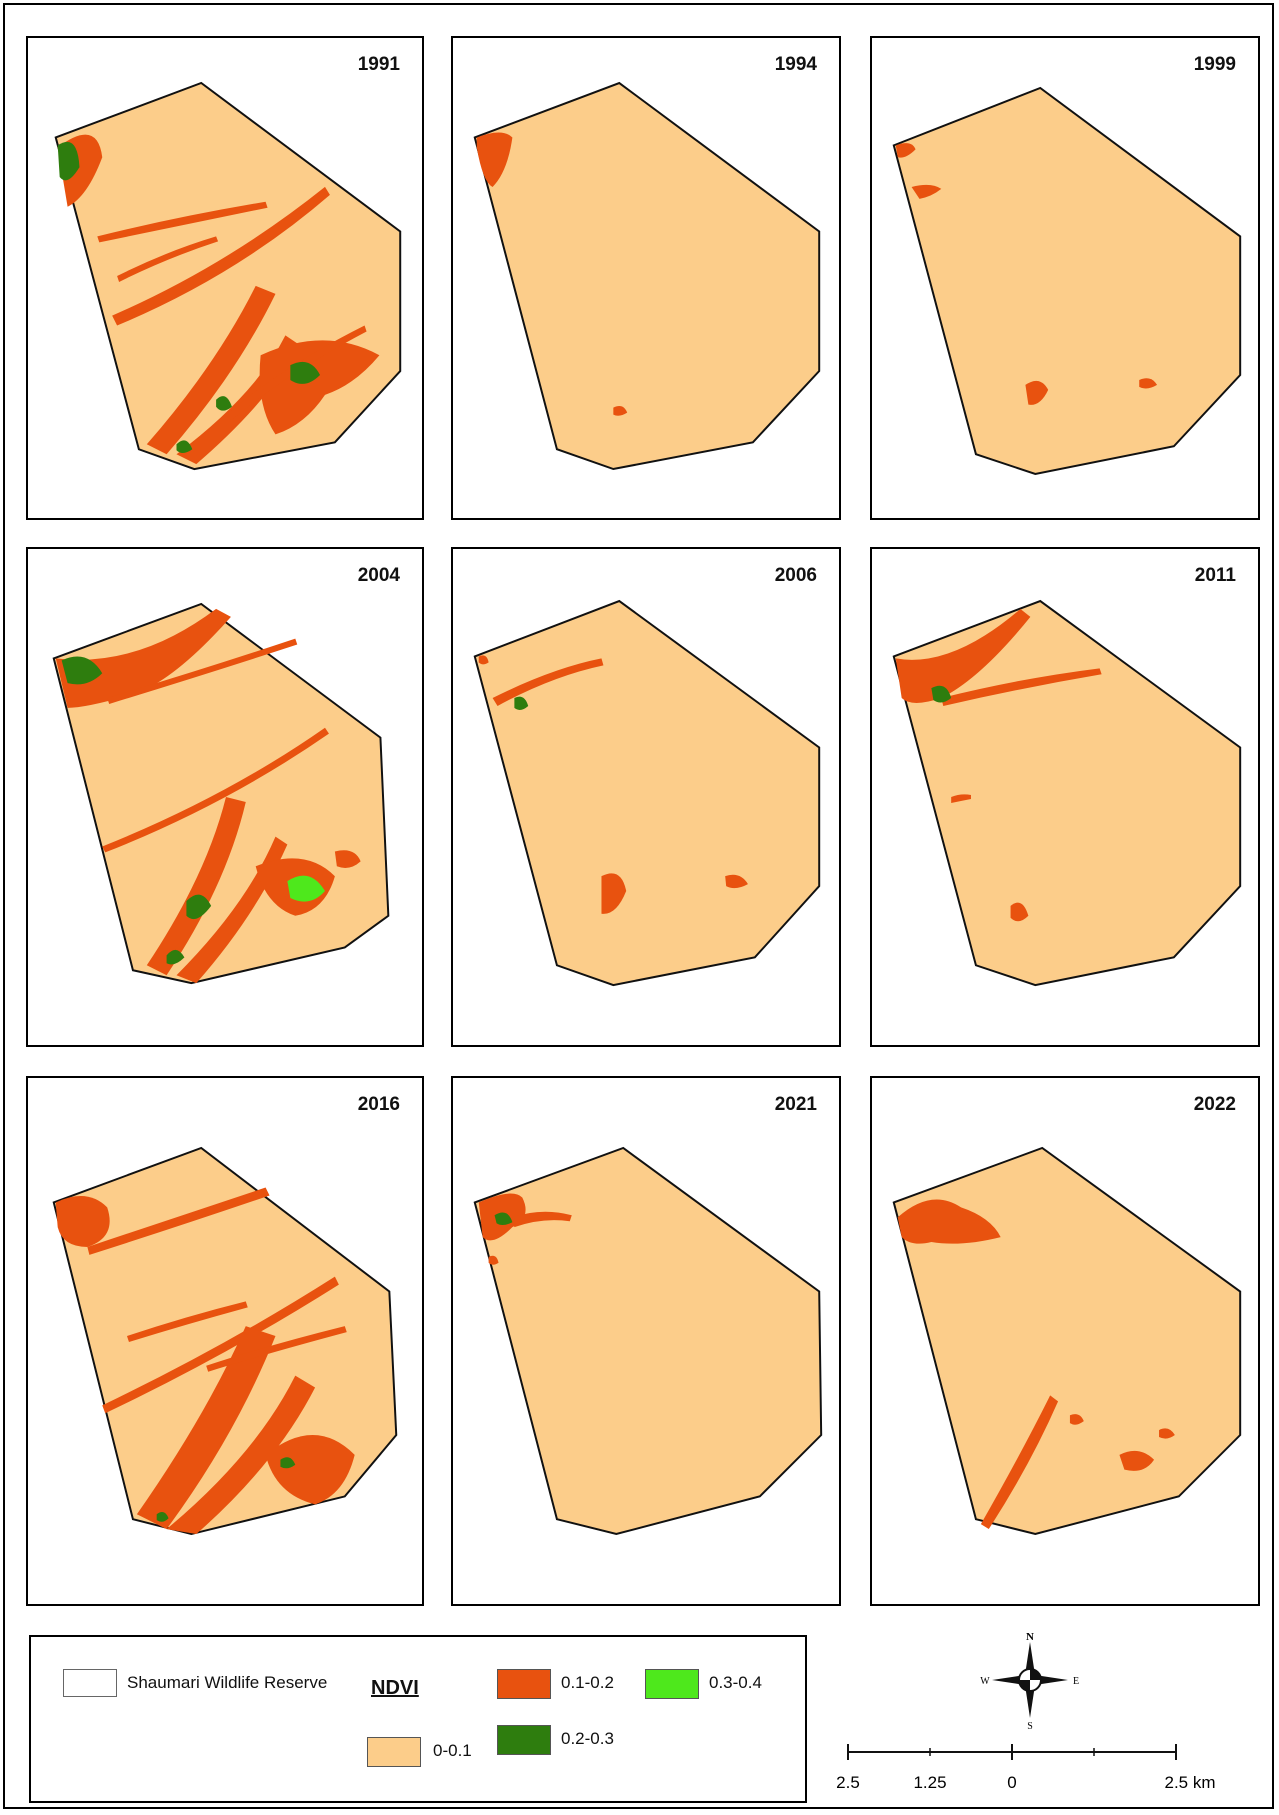 The image size is (1279, 1815). I want to click on compass-s: S, so click(1030, 1725).